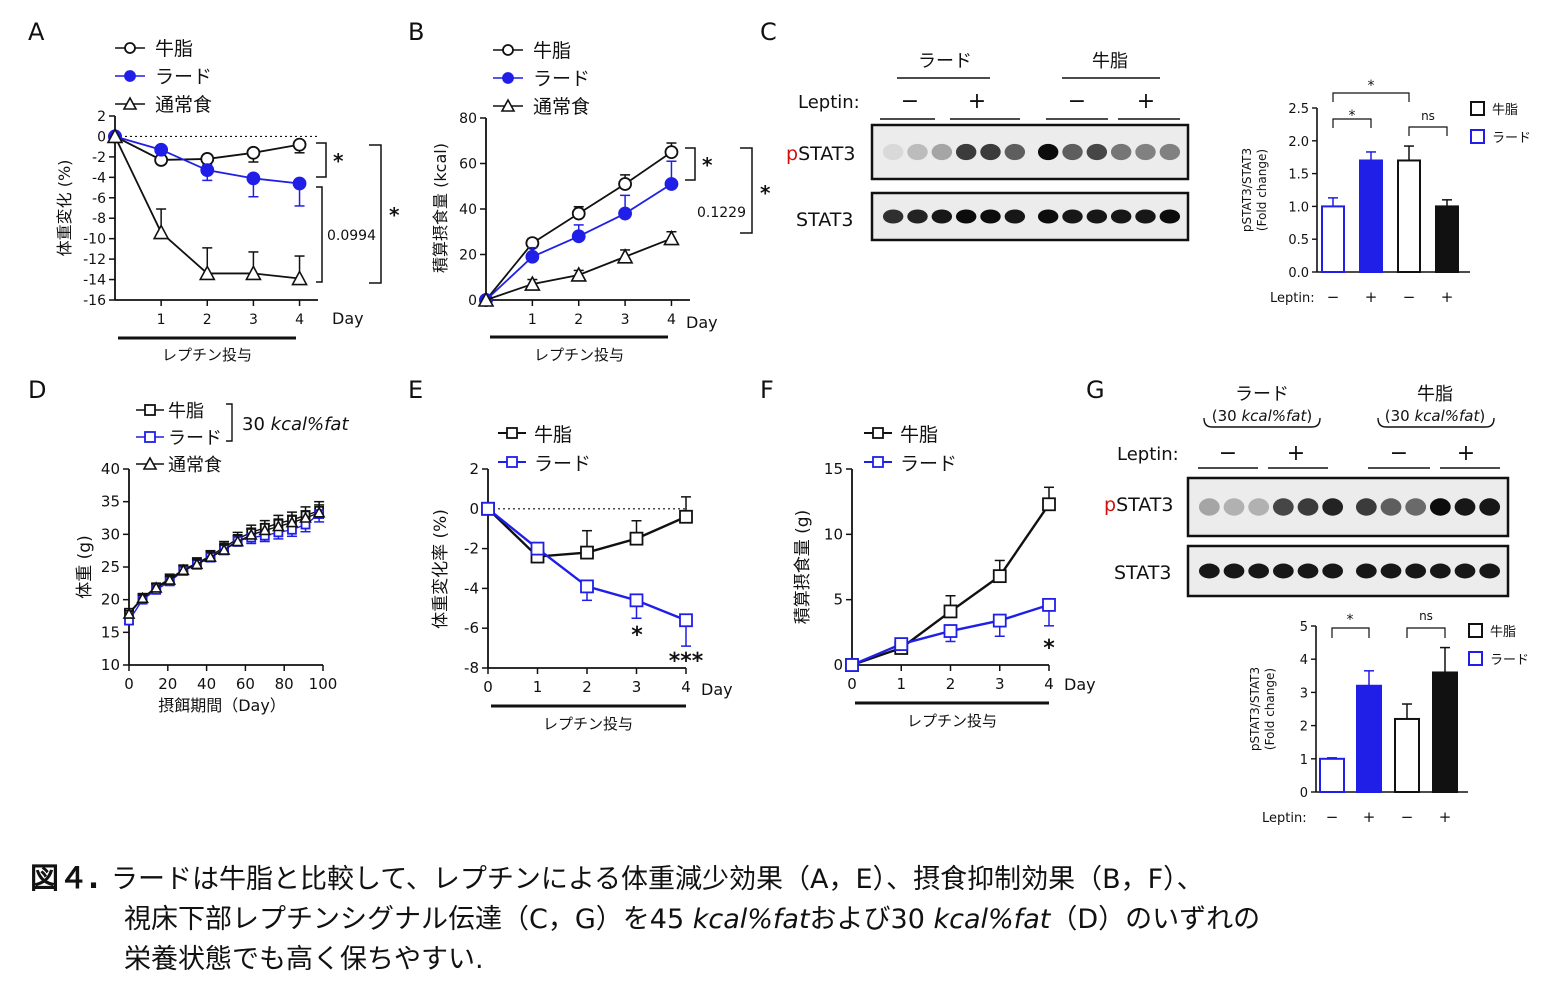 This screenshot has width=1561, height=1007. What do you see at coordinates (1435, 394) in the screenshot?
I see `g-group2-label: 牛脂` at bounding box center [1435, 394].